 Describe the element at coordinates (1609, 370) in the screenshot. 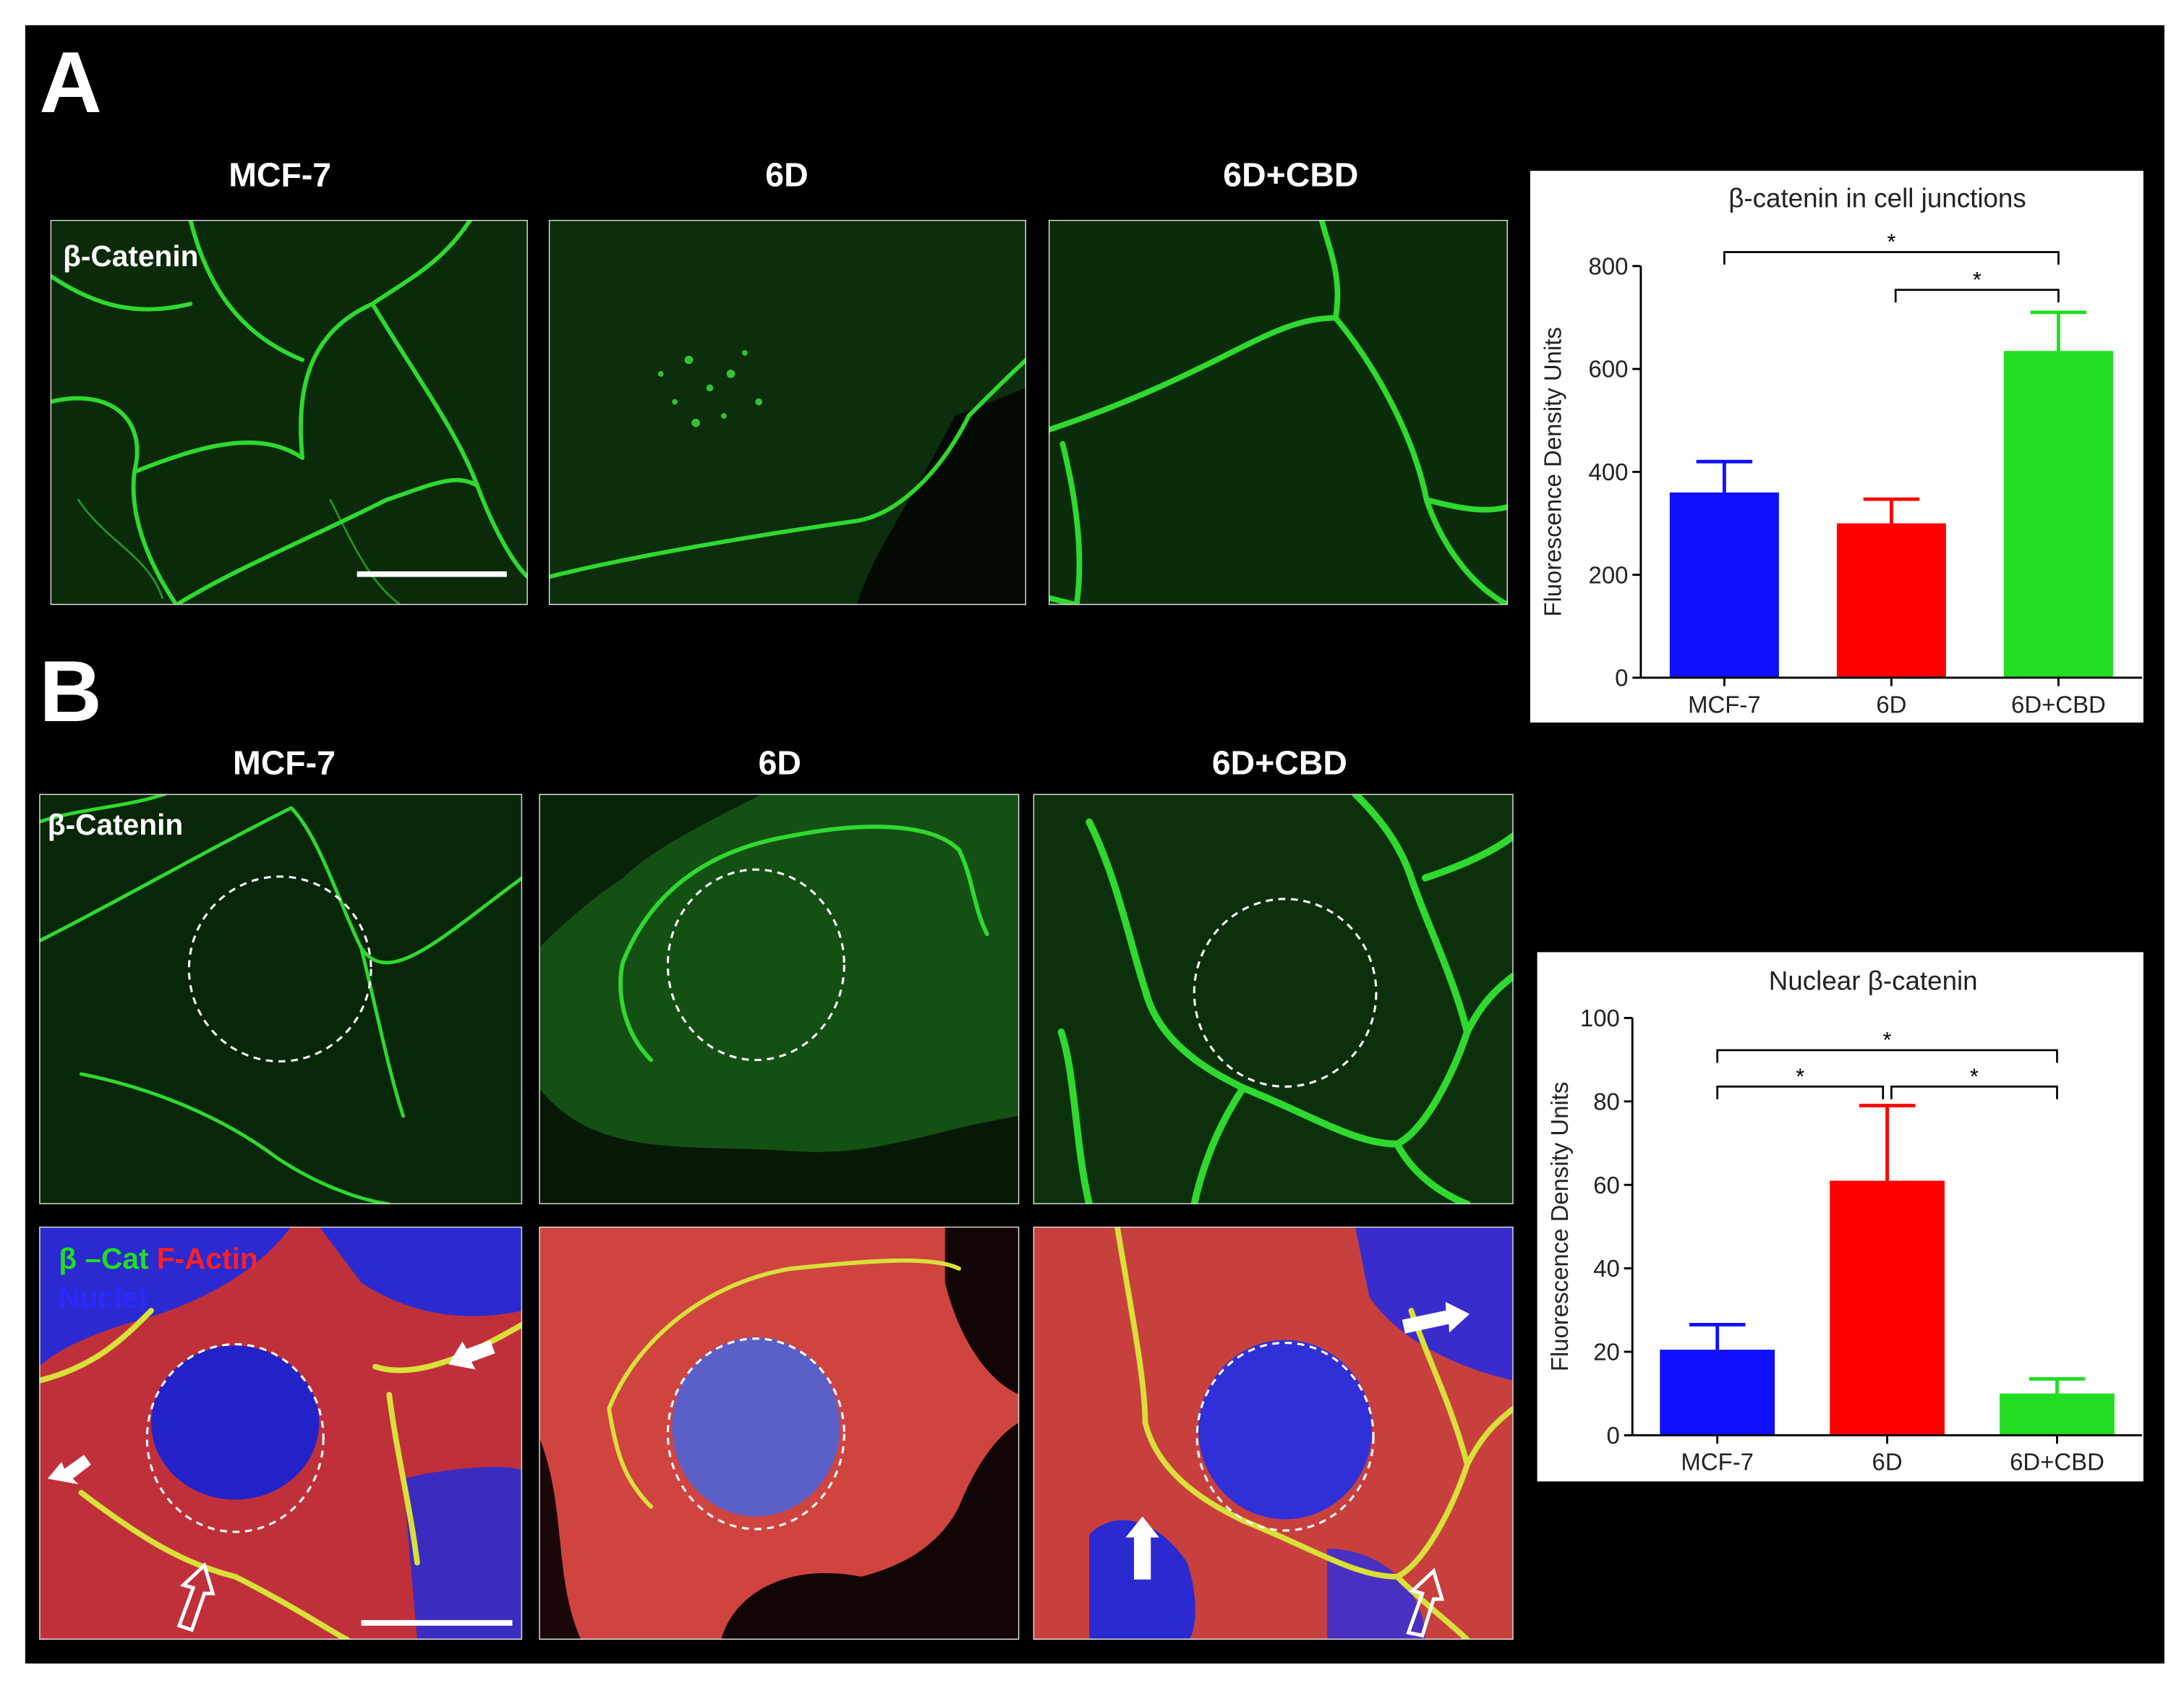

I see `y-tick-label: 600` at that location.